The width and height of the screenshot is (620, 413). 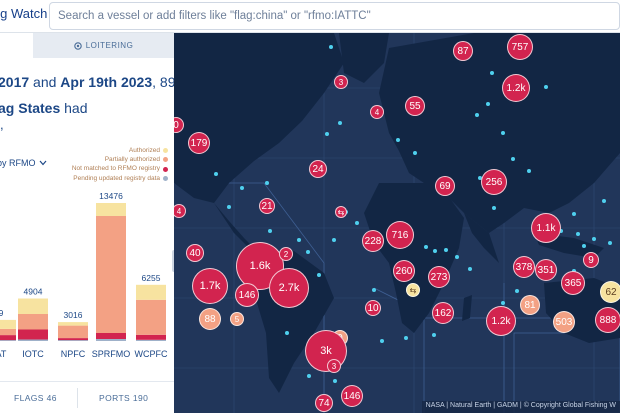 I want to click on map-cluster: 62, so click(x=610, y=292).